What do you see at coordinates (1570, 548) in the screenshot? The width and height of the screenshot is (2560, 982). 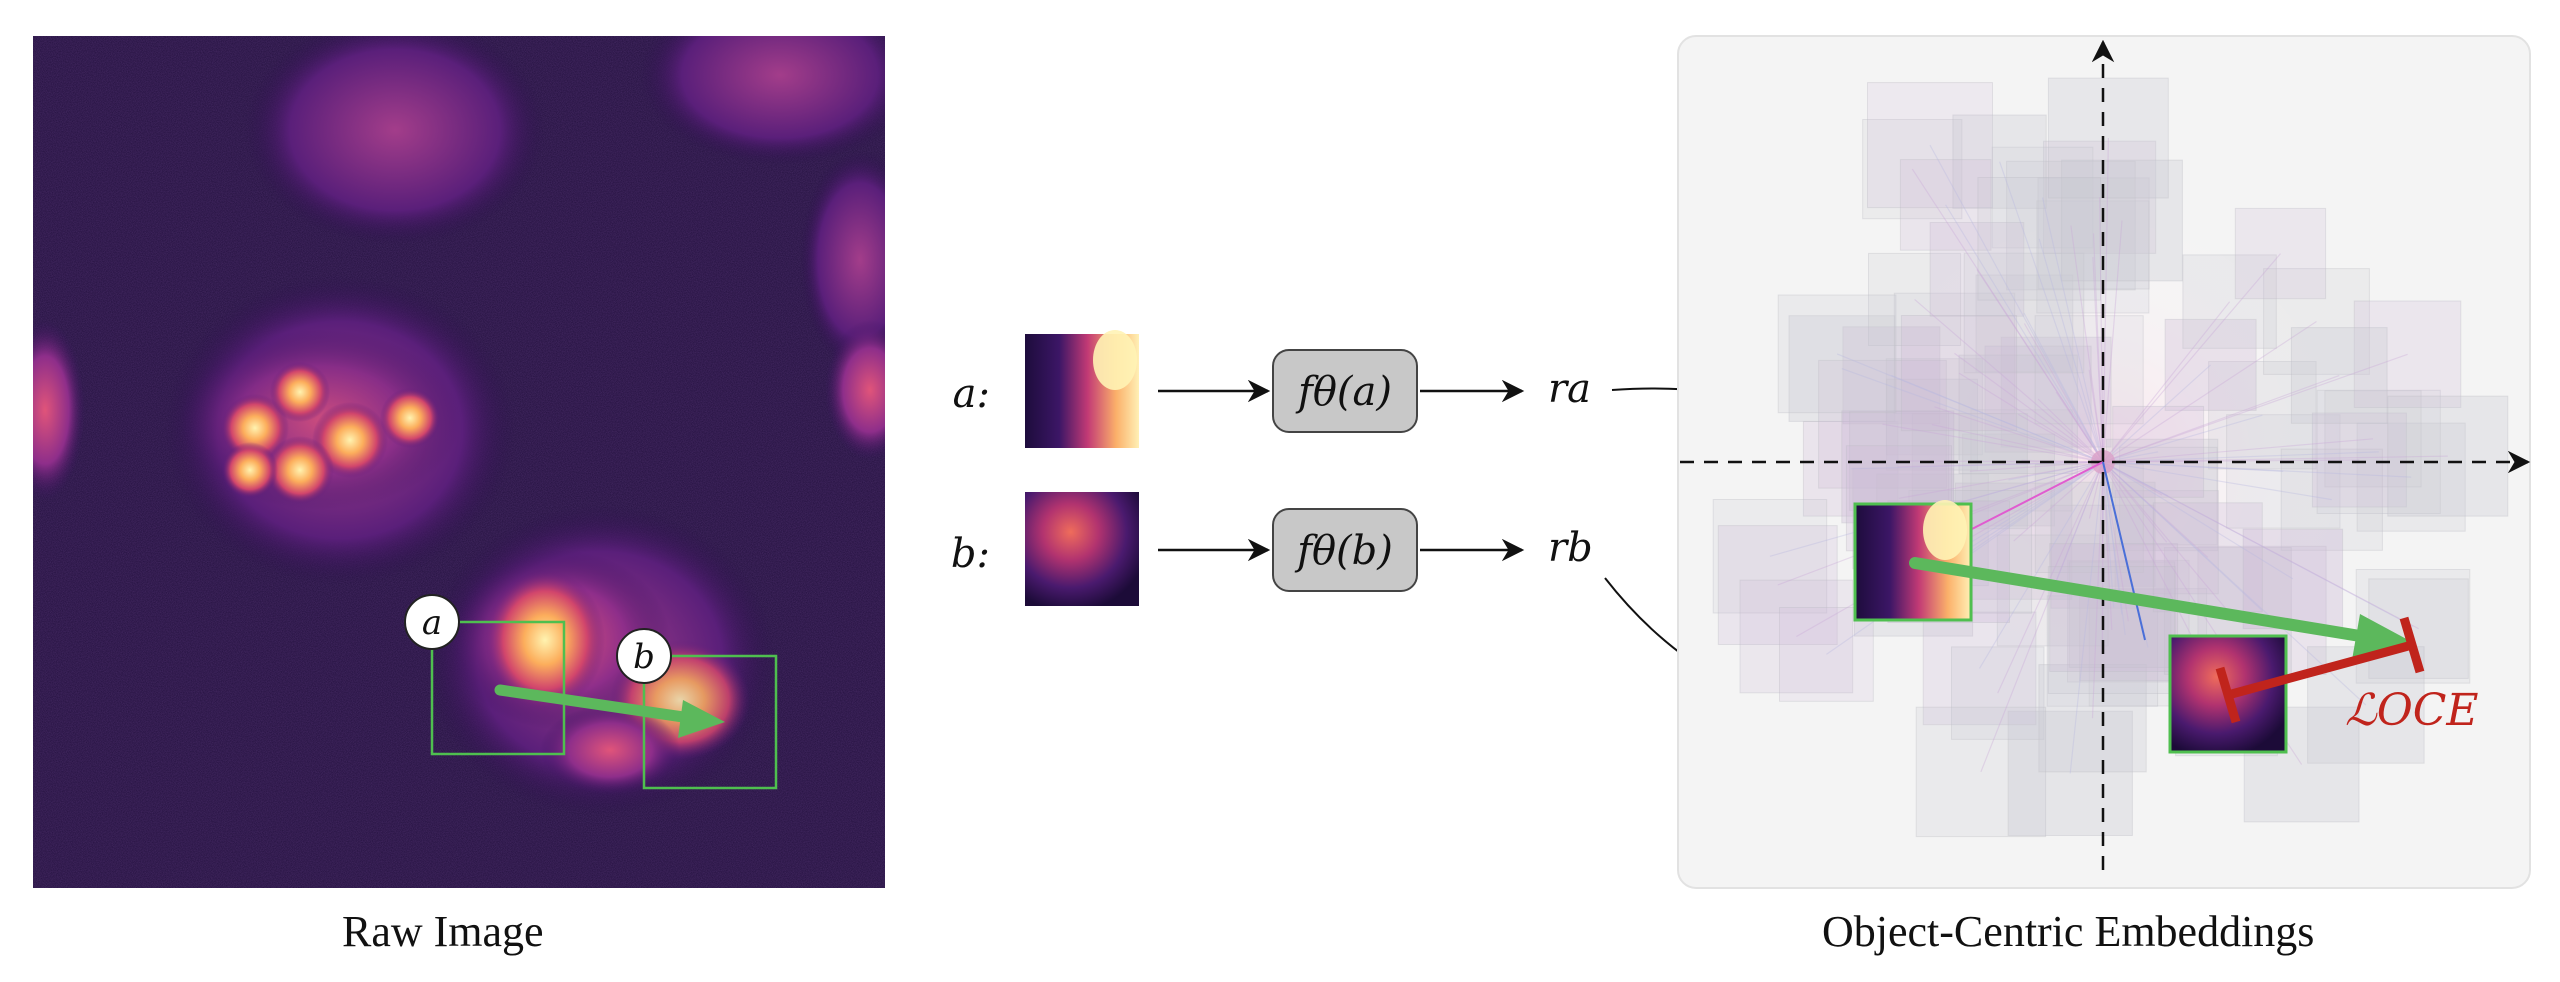 I see `output-label-rb: rb` at bounding box center [1570, 548].